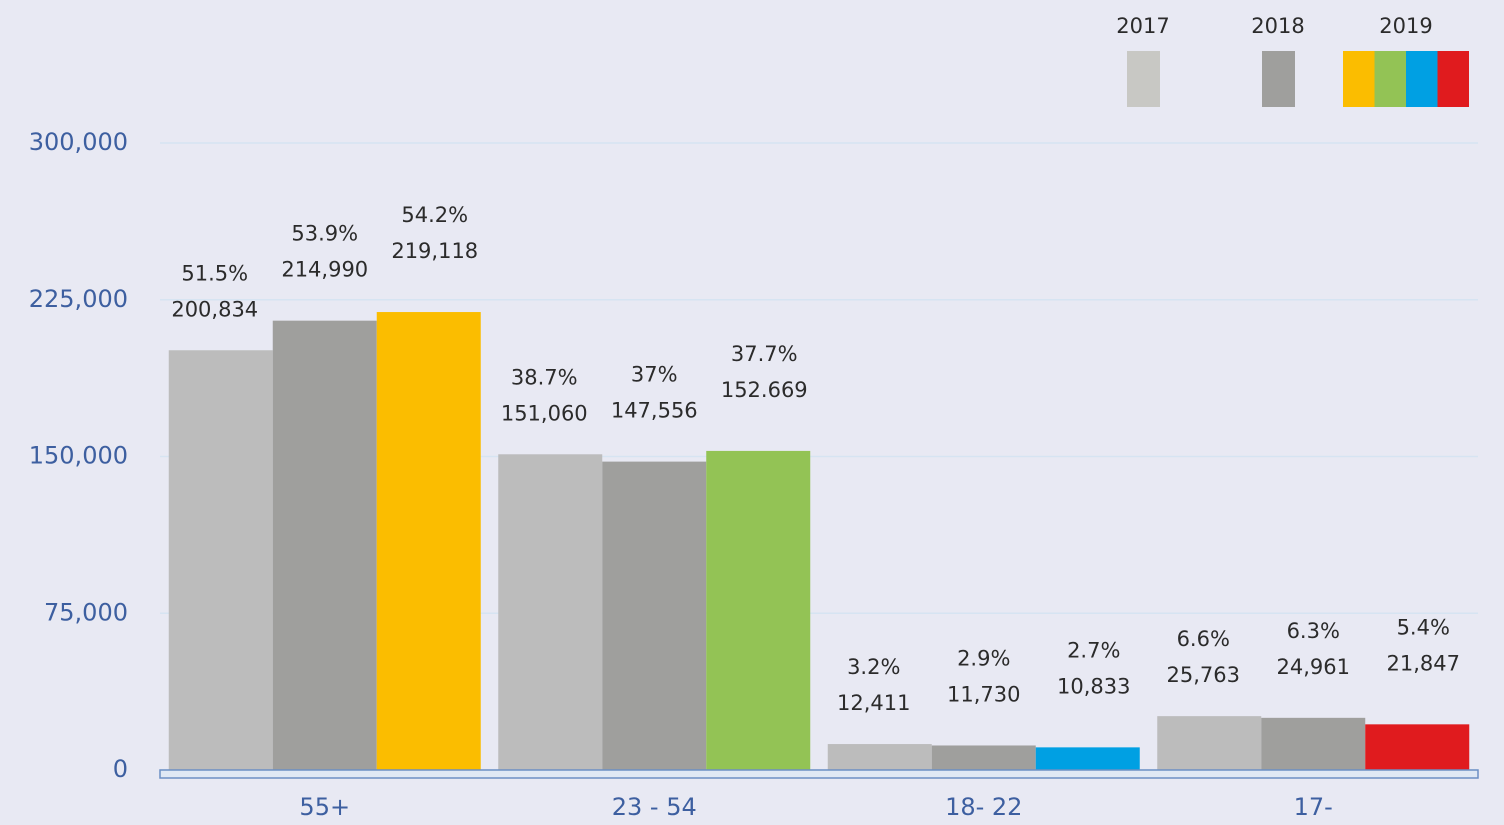 Image resolution: width=1504 pixels, height=825 pixels. Describe the element at coordinates (1093, 686) in the screenshot. I see `value-label: 10,833` at that location.